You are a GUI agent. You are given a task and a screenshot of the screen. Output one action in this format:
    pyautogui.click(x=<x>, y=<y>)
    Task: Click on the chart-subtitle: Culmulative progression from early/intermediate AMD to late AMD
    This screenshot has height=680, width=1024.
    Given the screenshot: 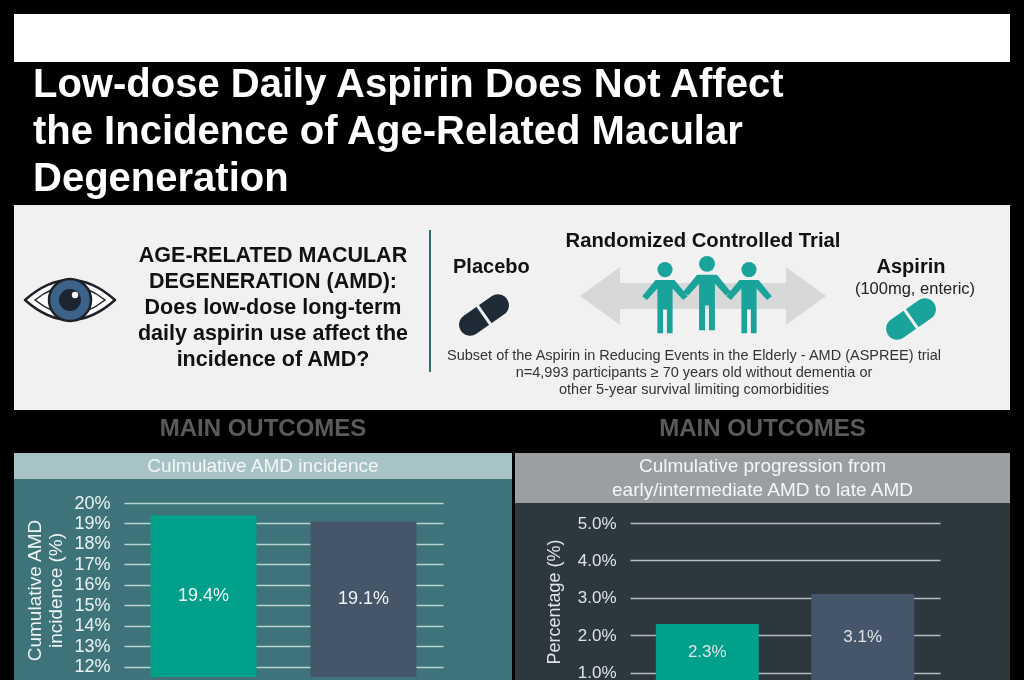 What is the action you would take?
    pyautogui.click(x=762, y=478)
    